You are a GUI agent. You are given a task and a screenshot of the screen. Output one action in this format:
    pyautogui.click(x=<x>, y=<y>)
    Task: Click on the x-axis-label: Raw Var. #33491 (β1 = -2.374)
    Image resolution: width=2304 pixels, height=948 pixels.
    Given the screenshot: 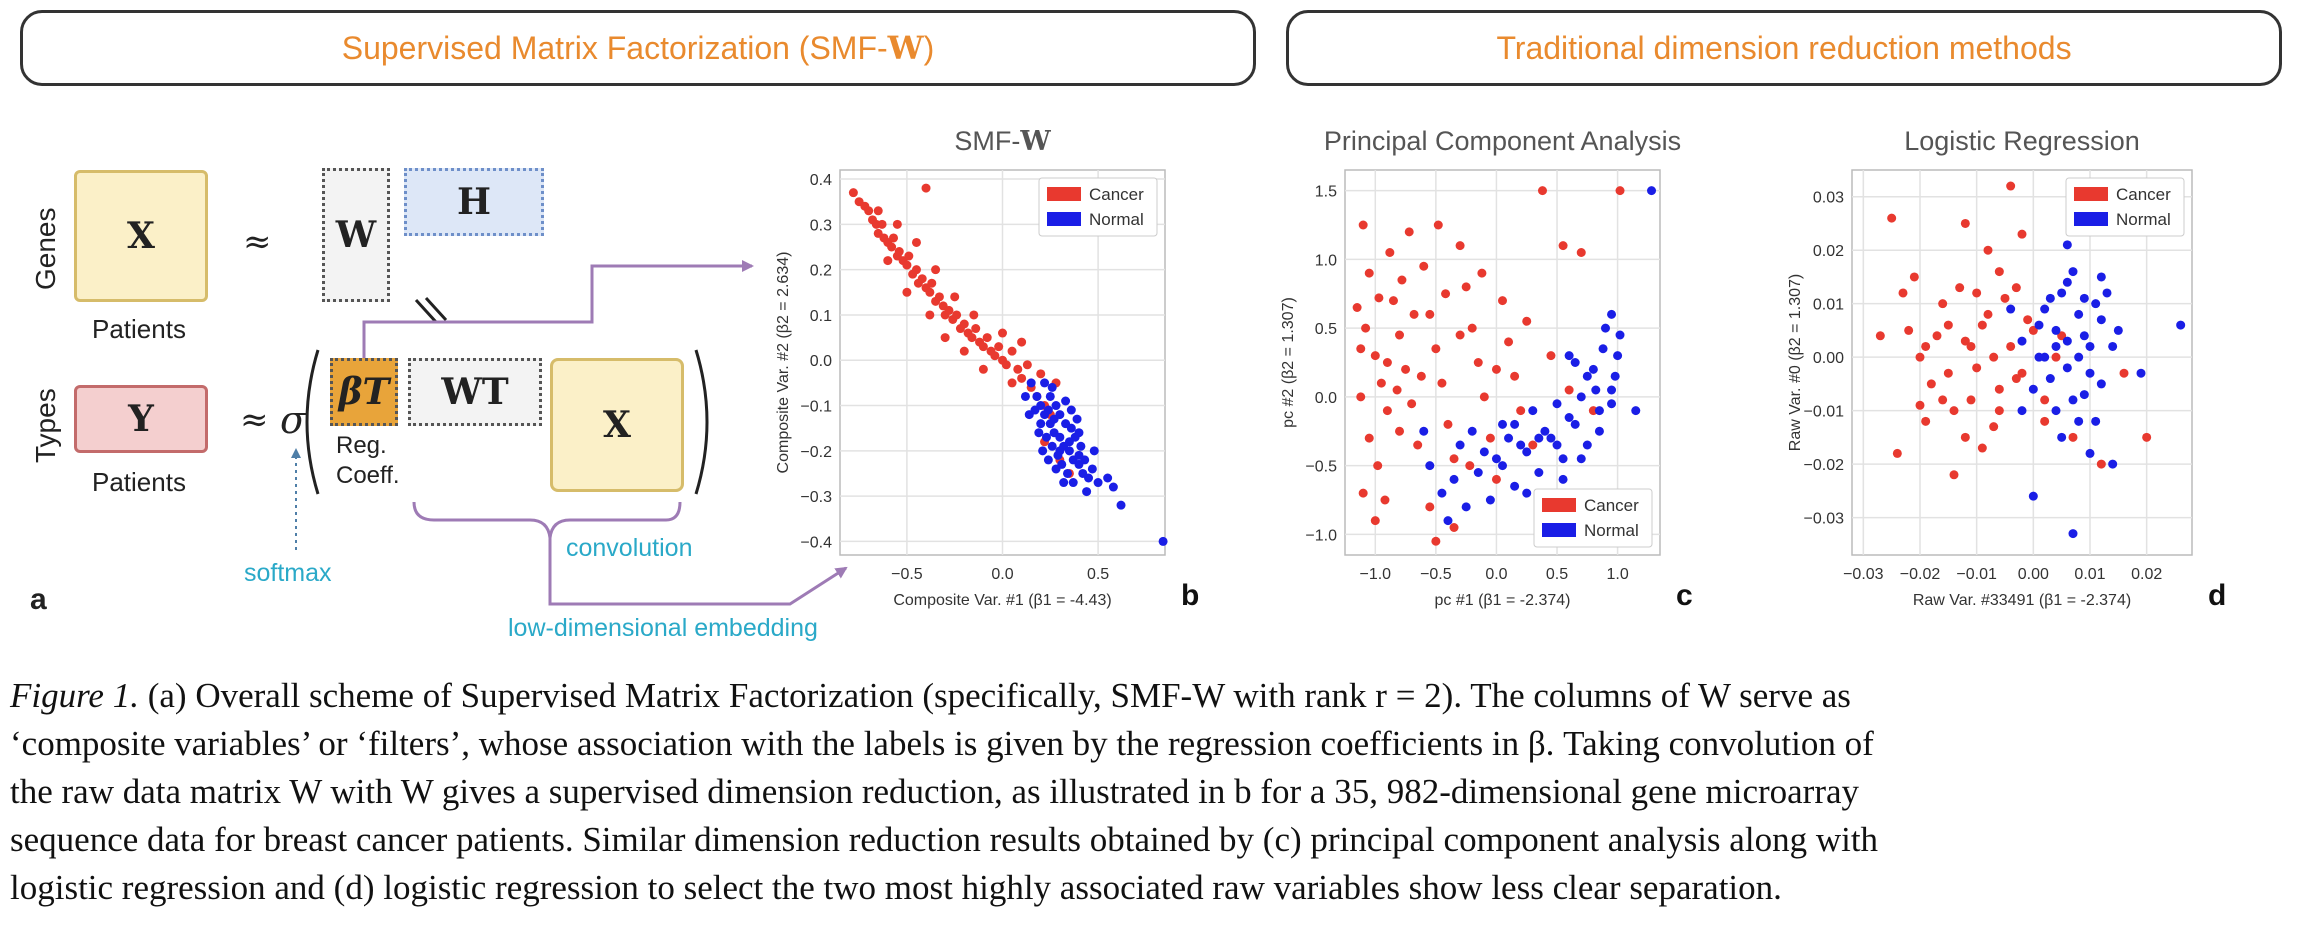 What is the action you would take?
    pyautogui.click(x=2022, y=600)
    